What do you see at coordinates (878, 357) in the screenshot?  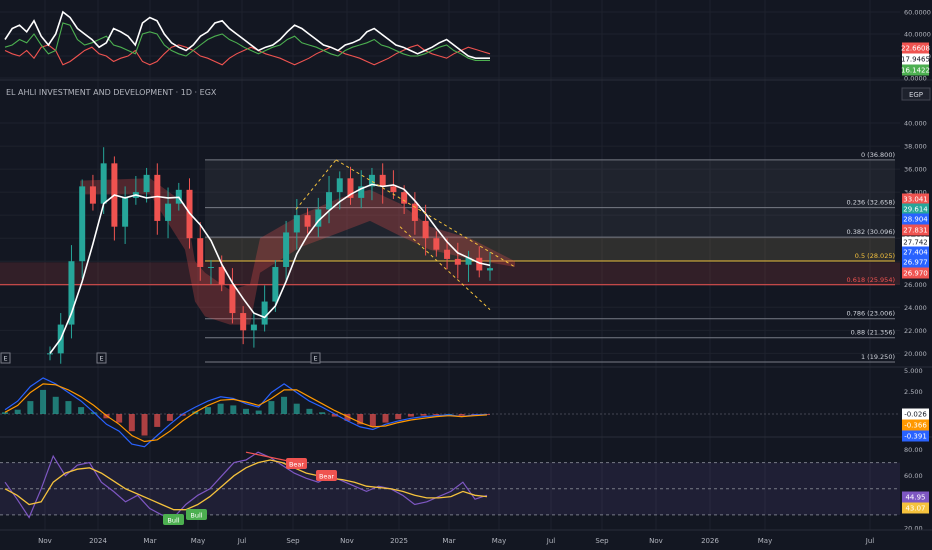 I see `fib-level-label: 1 (19.250)` at bounding box center [878, 357].